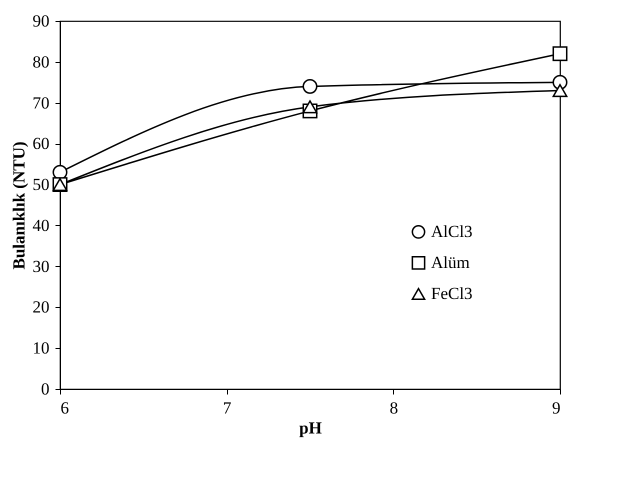 This screenshot has height=487, width=644. I want to click on y-tick-label: 0, so click(45, 389).